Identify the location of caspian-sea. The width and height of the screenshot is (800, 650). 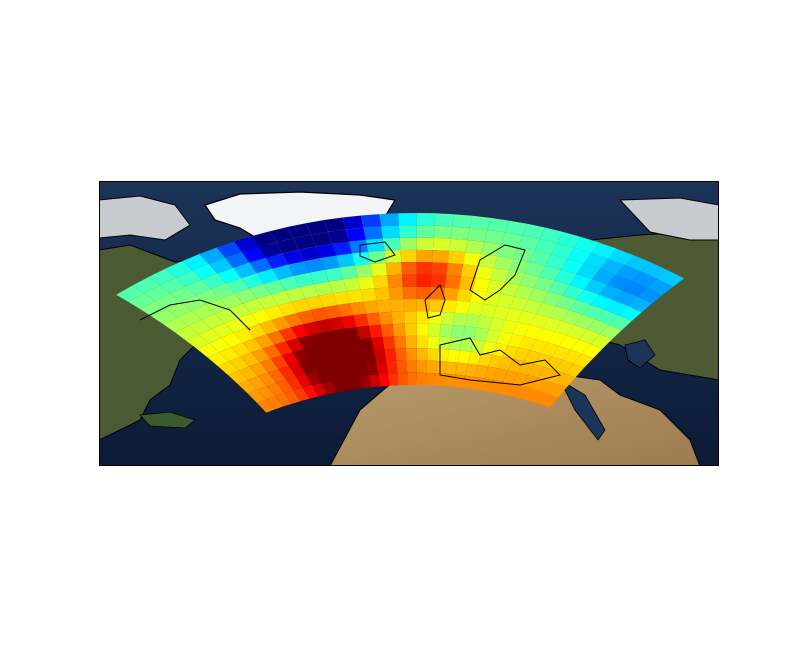
(640, 354).